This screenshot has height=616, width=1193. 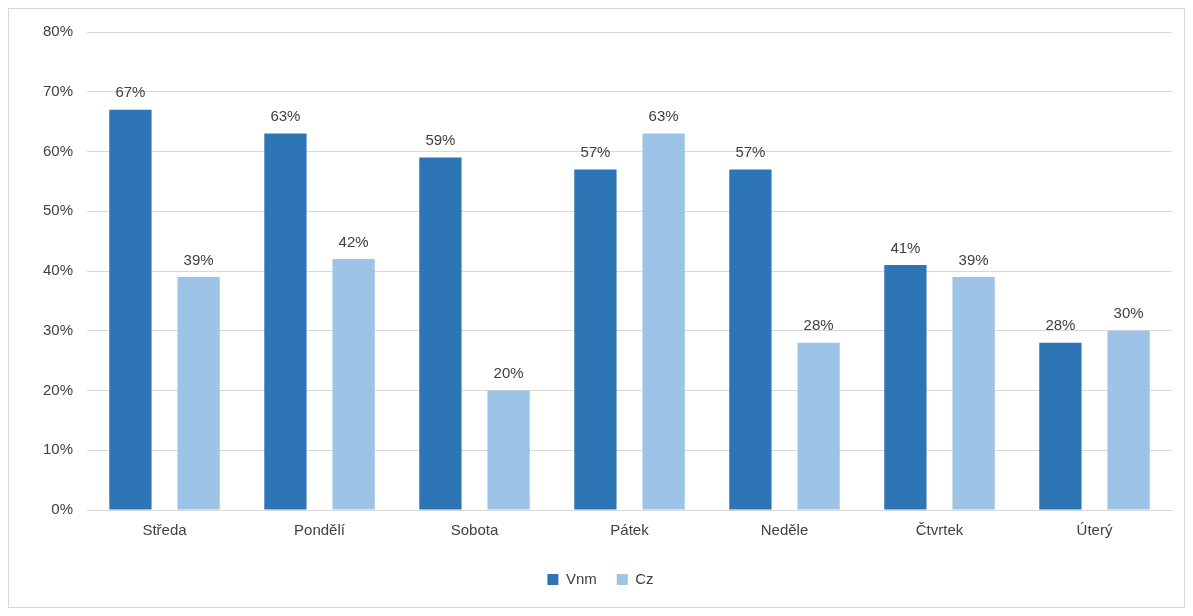 What do you see at coordinates (1128, 313) in the screenshot?
I see `data-label: 30%` at bounding box center [1128, 313].